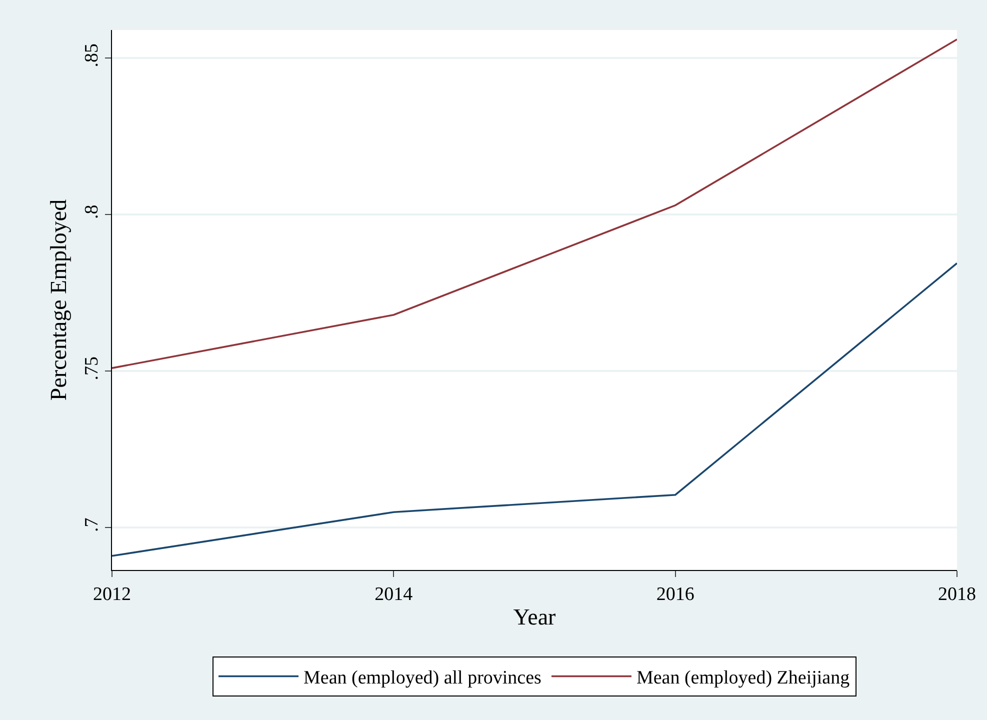 The width and height of the screenshot is (987, 720). I want to click on x-tick-label: 2012, so click(112, 594).